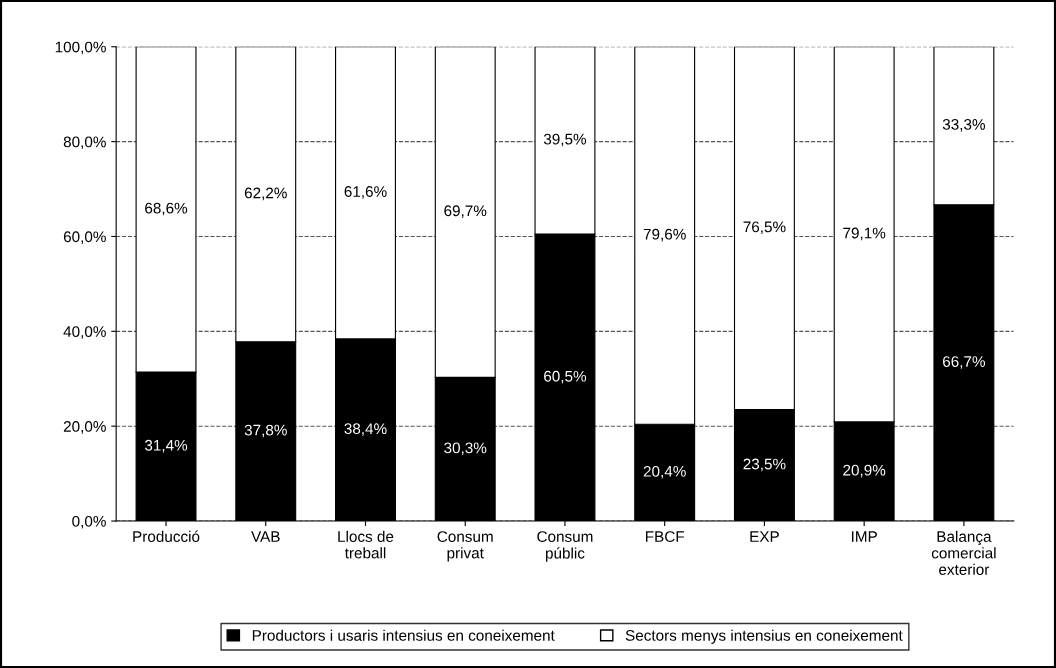 Image resolution: width=1056 pixels, height=668 pixels. What do you see at coordinates (565, 140) in the screenshot?
I see `data-label: 39,5%` at bounding box center [565, 140].